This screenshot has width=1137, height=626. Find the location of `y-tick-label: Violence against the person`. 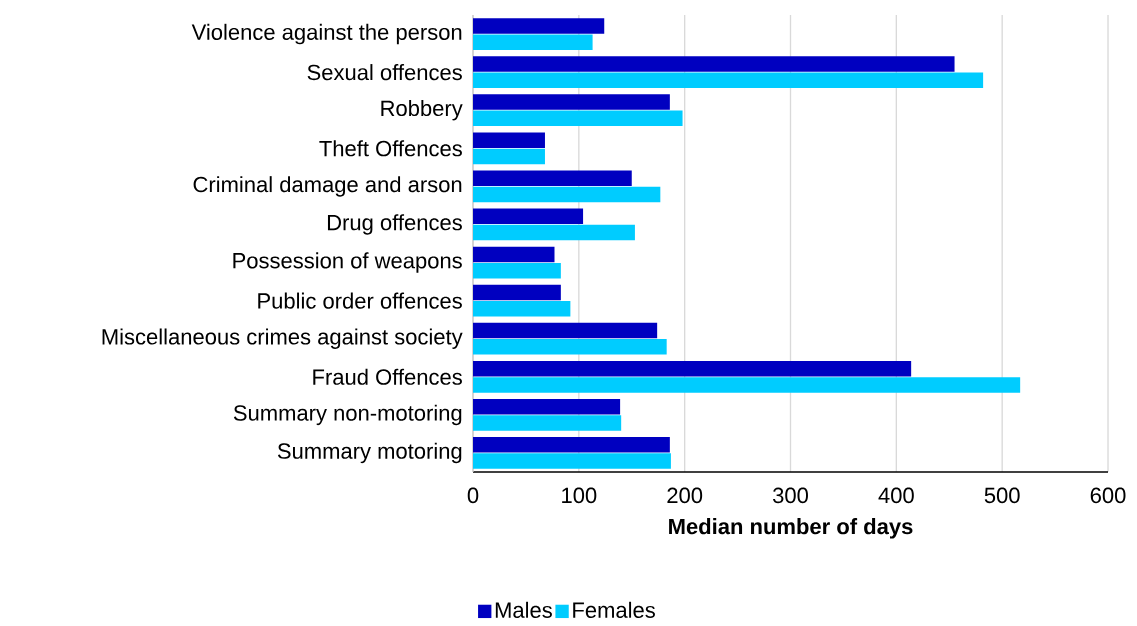

y-tick-label: Violence against the person is located at coordinates (326, 34).